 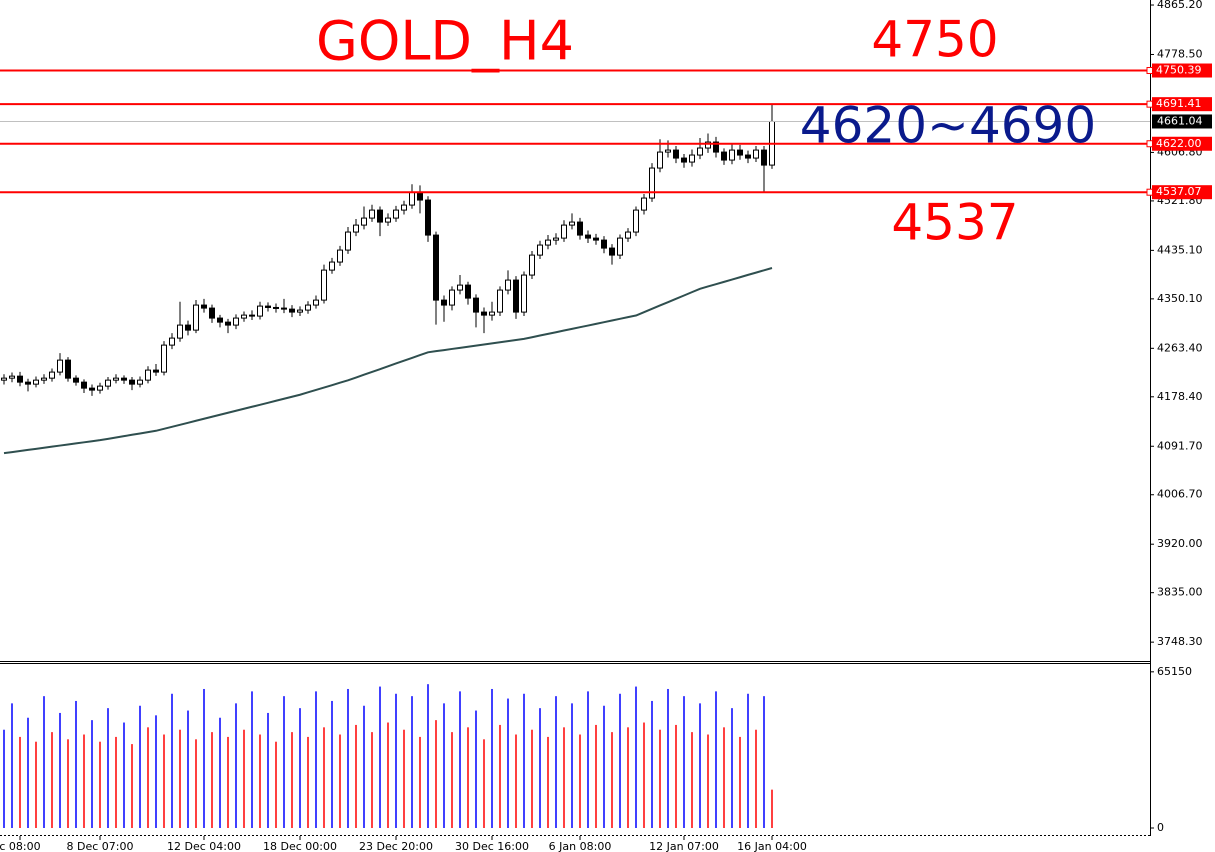 What do you see at coordinates (1179, 191) in the screenshot?
I see `level-label: 4537.07` at bounding box center [1179, 191].